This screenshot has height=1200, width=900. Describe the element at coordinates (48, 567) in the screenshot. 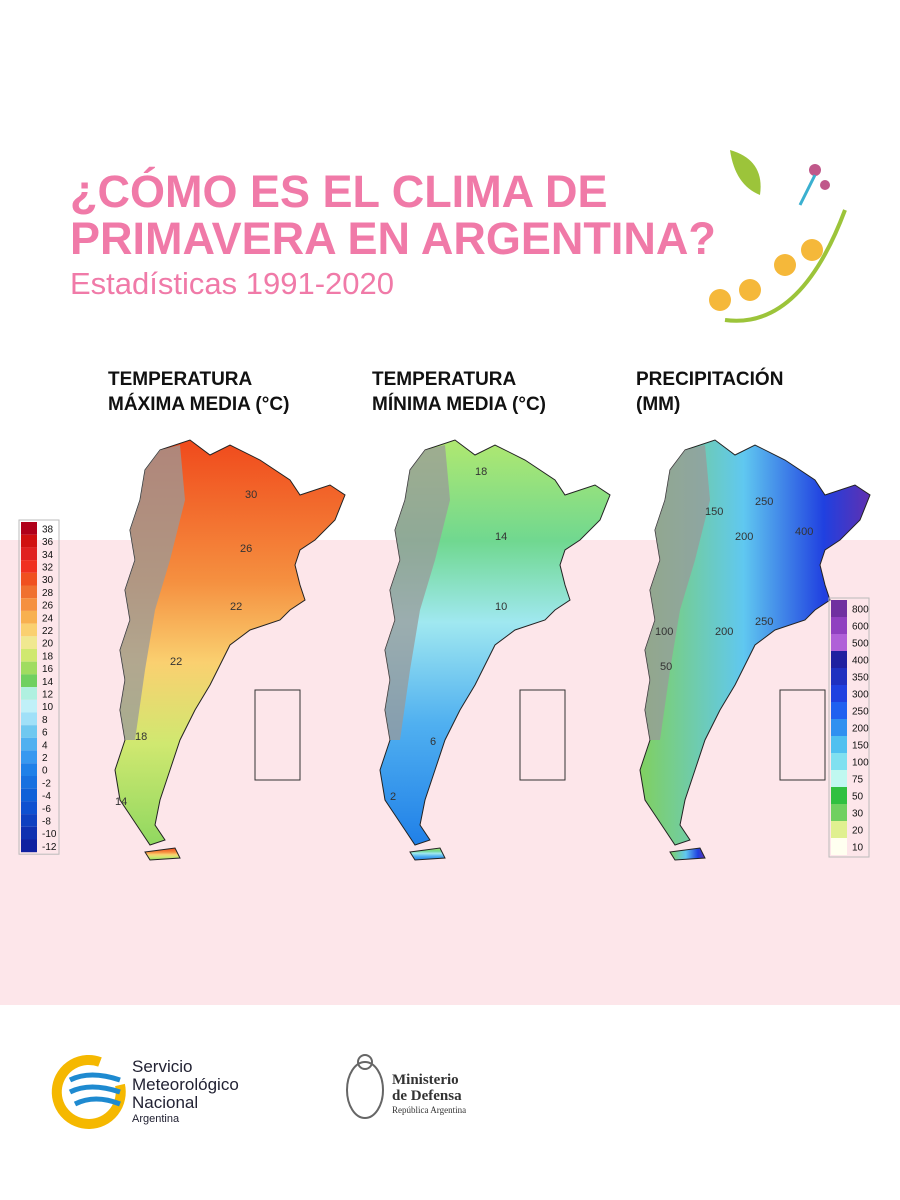

I see `legend-label: 32` at that location.